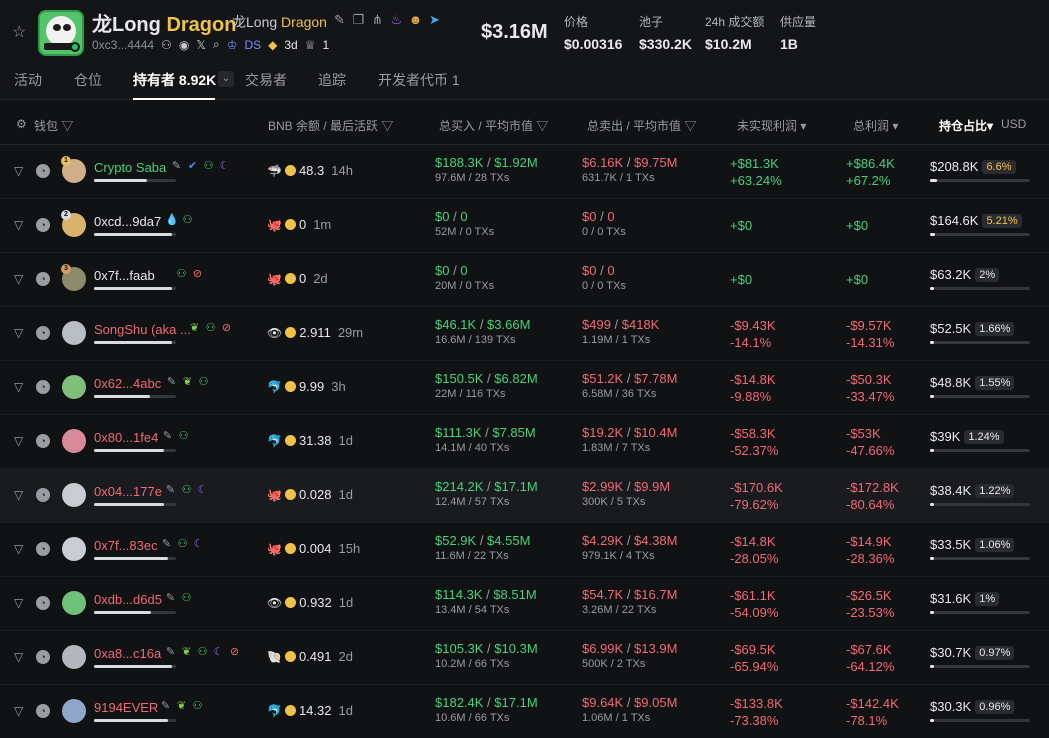  What do you see at coordinates (350, 332) in the screenshot?
I see `last-active: 29m` at bounding box center [350, 332].